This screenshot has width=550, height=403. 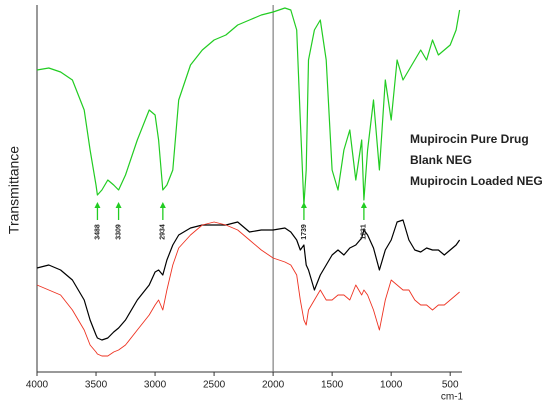 What do you see at coordinates (332, 385) in the screenshot?
I see `x-tick-label: 1500` at bounding box center [332, 385].